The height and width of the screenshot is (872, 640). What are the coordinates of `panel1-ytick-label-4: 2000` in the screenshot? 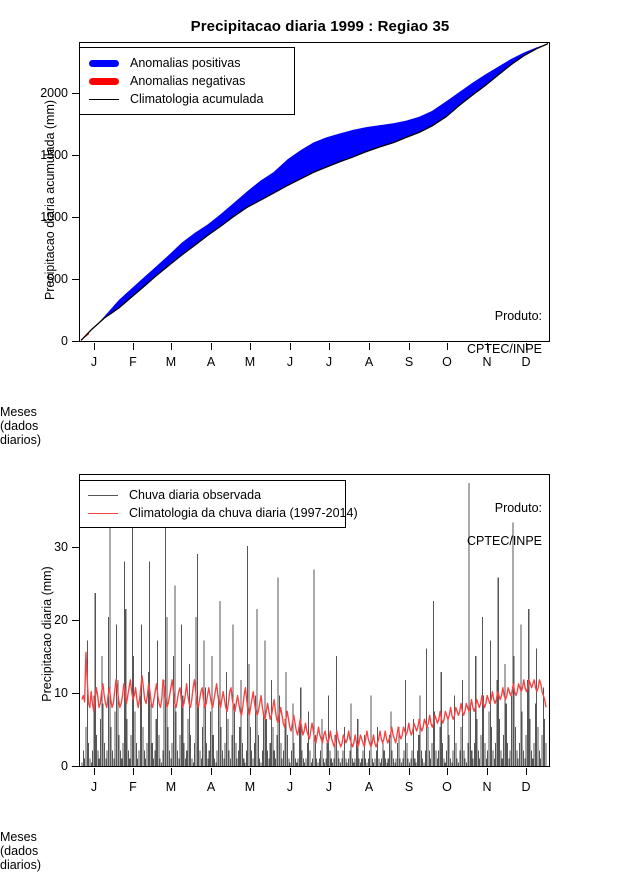 It's located at (54, 93).